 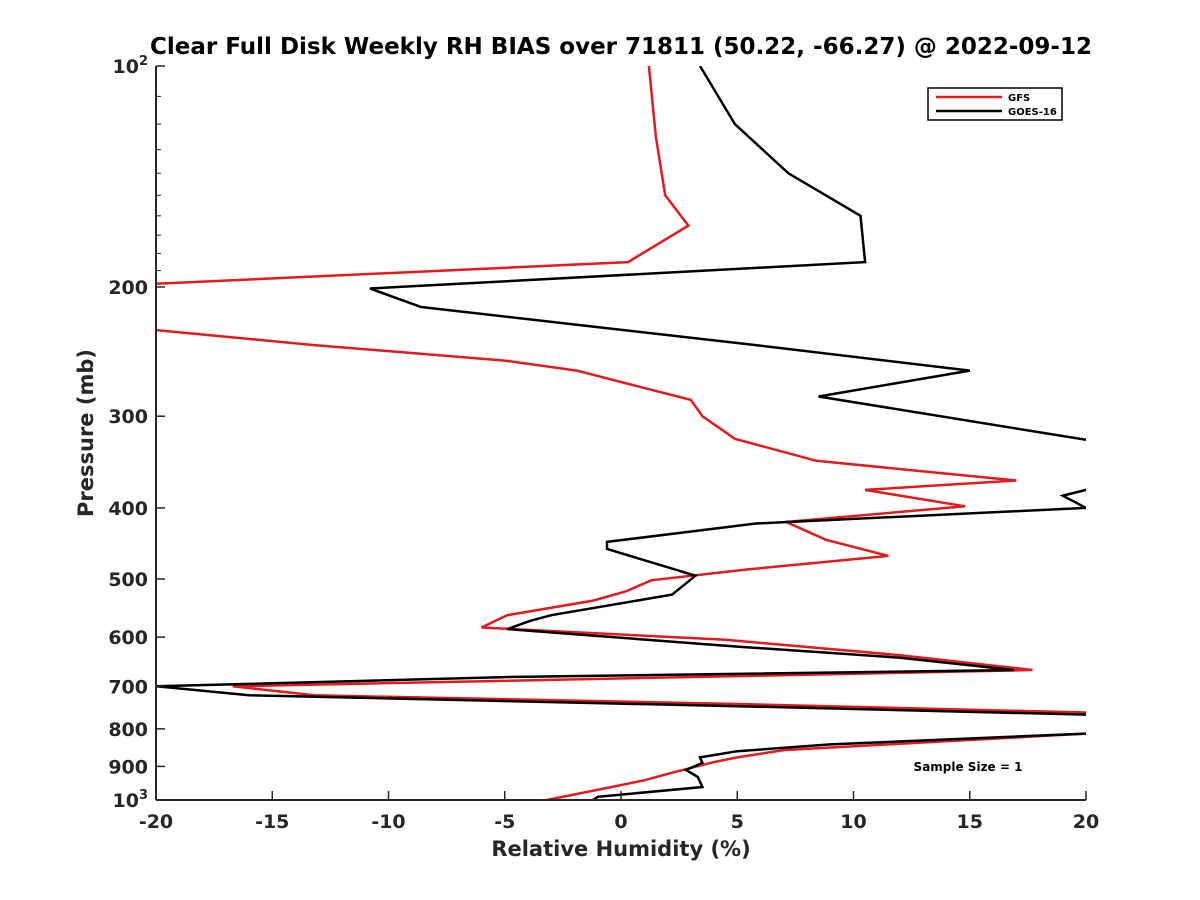 What do you see at coordinates (128, 509) in the screenshot?
I see `y-tick-label: 400` at bounding box center [128, 509].